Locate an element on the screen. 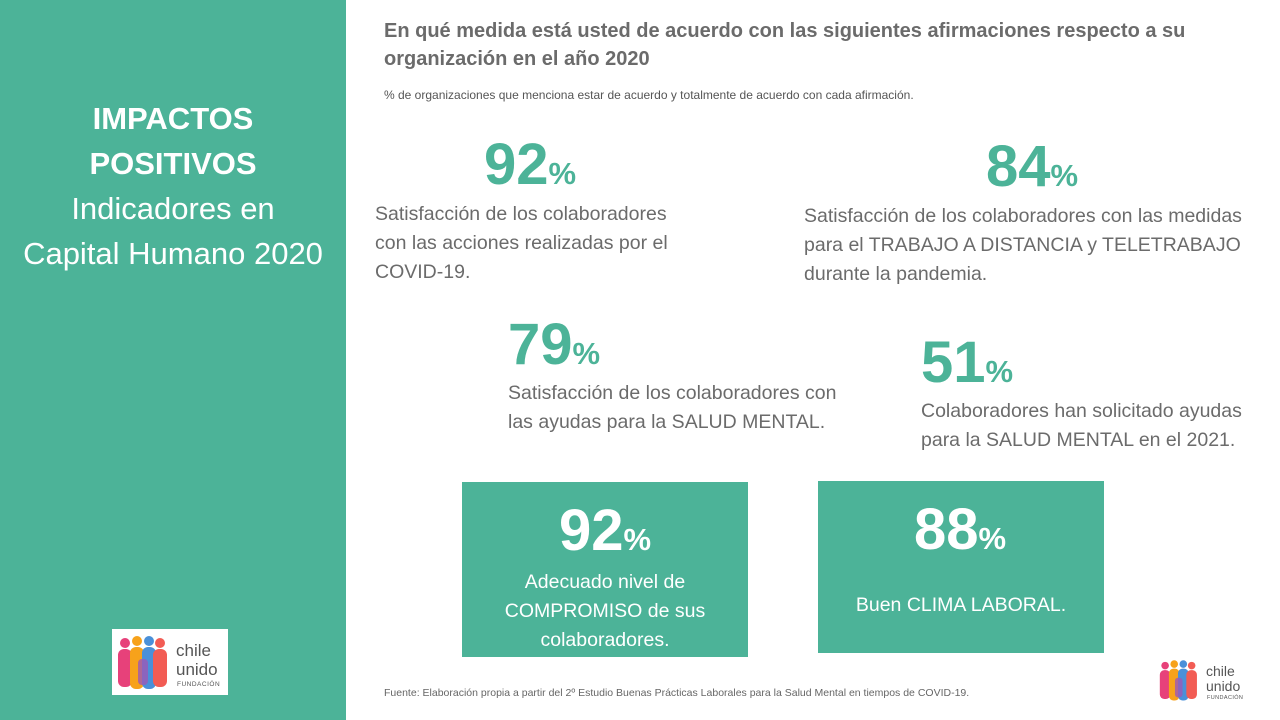 This screenshot has width=1280, height=720. stat-4-desc-line-1: Colaboradores han solicitado ayudas is located at coordinates (1081, 411).